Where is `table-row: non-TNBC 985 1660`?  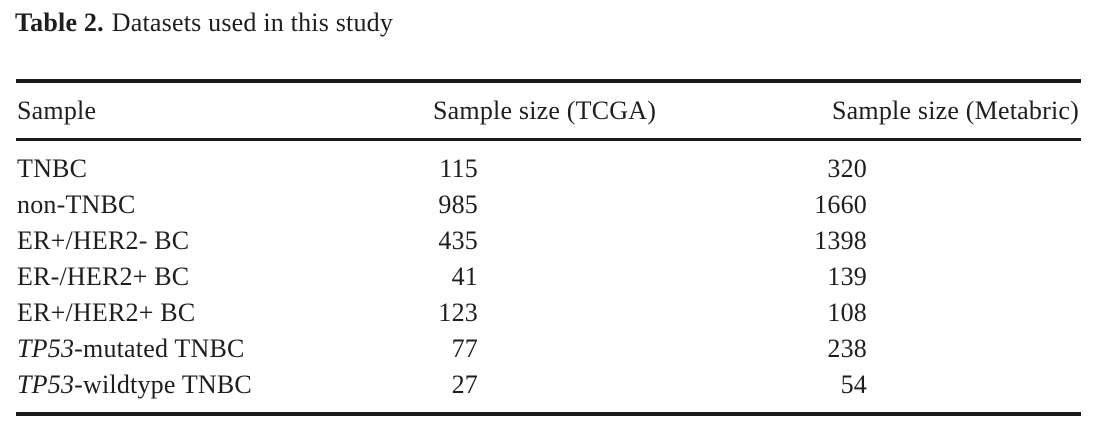
table-row: non-TNBC 985 1660 is located at coordinates (552, 205).